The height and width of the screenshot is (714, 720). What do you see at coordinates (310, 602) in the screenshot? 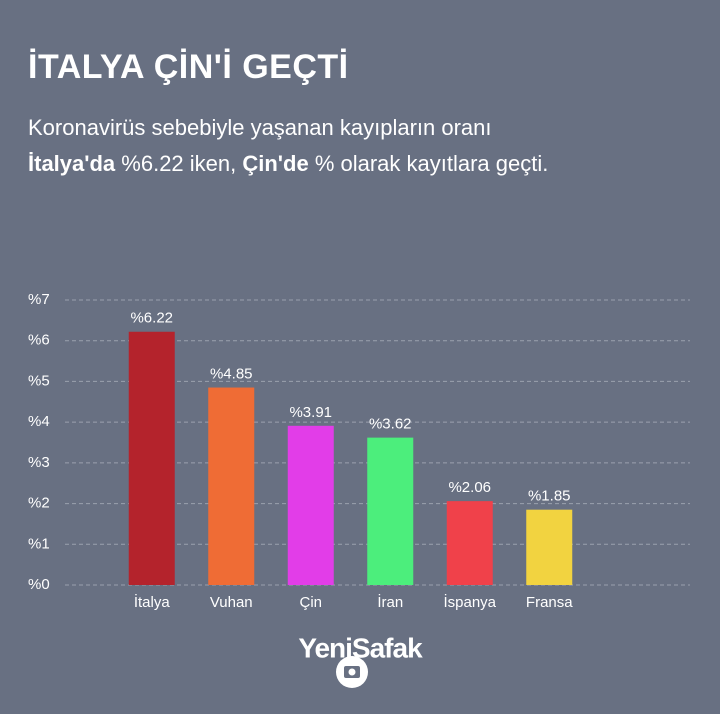
I see `x-tick-label: Çin` at bounding box center [310, 602].